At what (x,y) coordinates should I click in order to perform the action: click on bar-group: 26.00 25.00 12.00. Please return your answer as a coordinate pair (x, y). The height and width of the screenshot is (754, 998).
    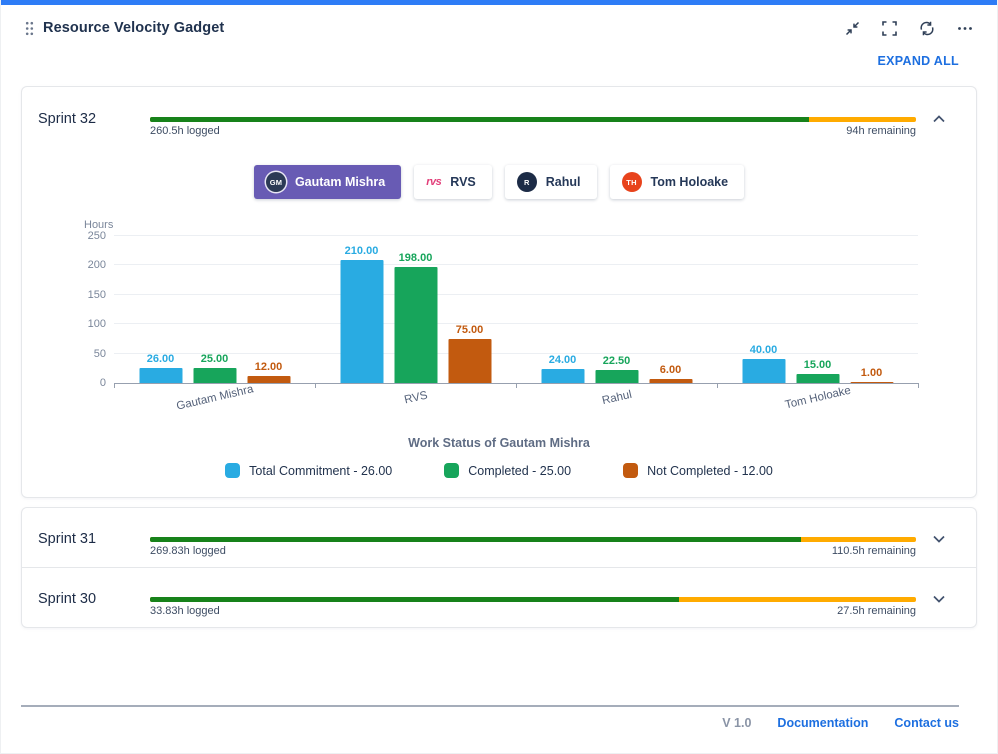
    Looking at the image, I should click on (214, 368).